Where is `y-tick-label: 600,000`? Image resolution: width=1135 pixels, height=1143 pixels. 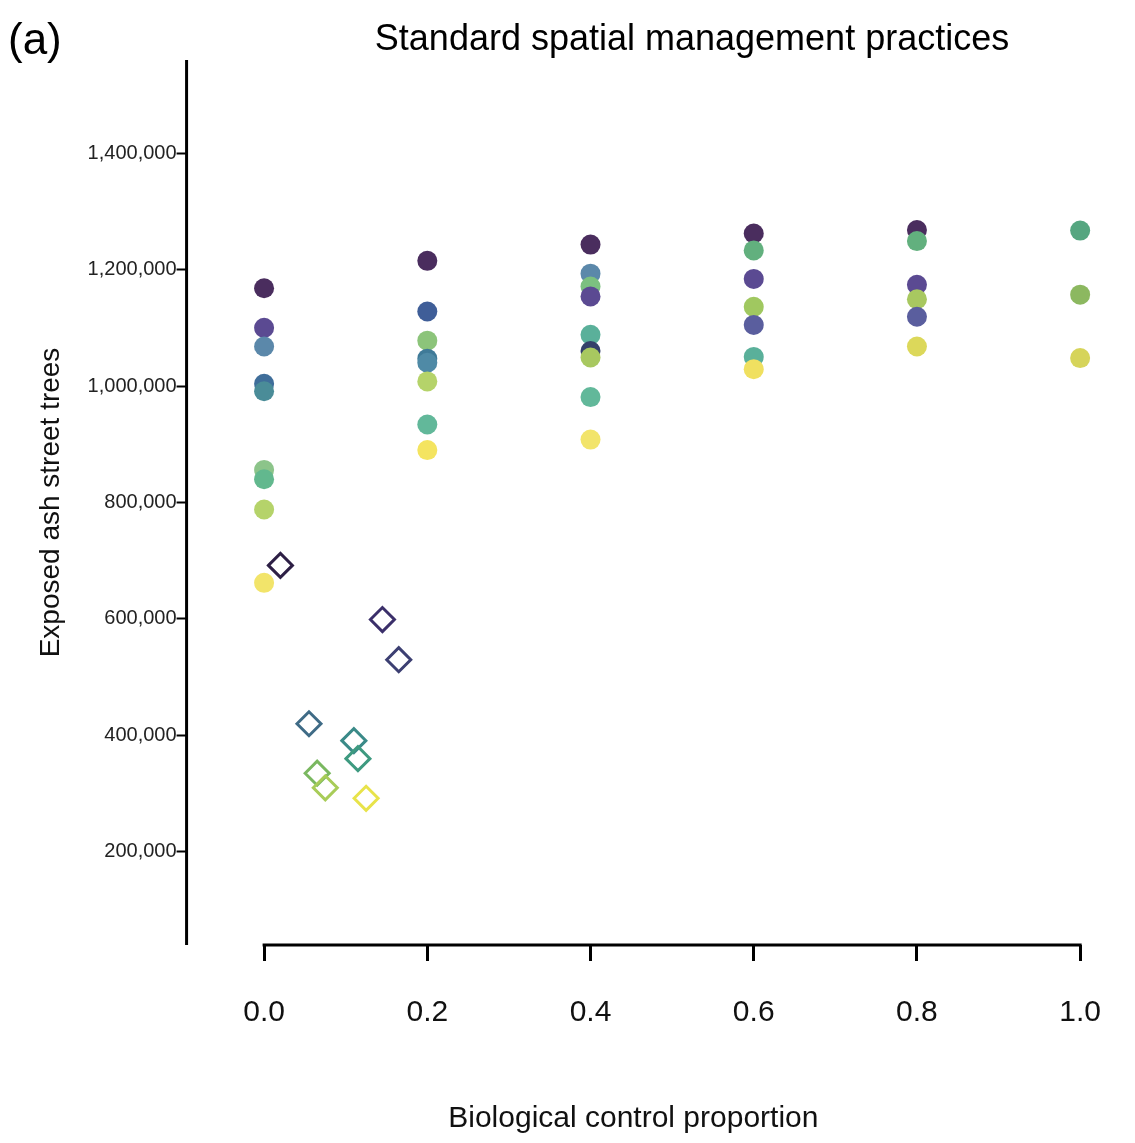 y-tick-label: 600,000 is located at coordinates (140, 617).